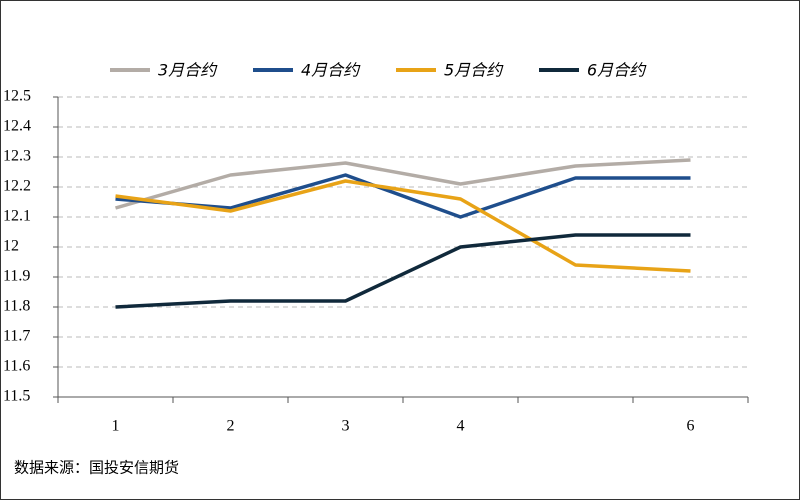 The width and height of the screenshot is (800, 500). What do you see at coordinates (188, 70) in the screenshot?
I see `legend-label: 3月合约` at bounding box center [188, 70].